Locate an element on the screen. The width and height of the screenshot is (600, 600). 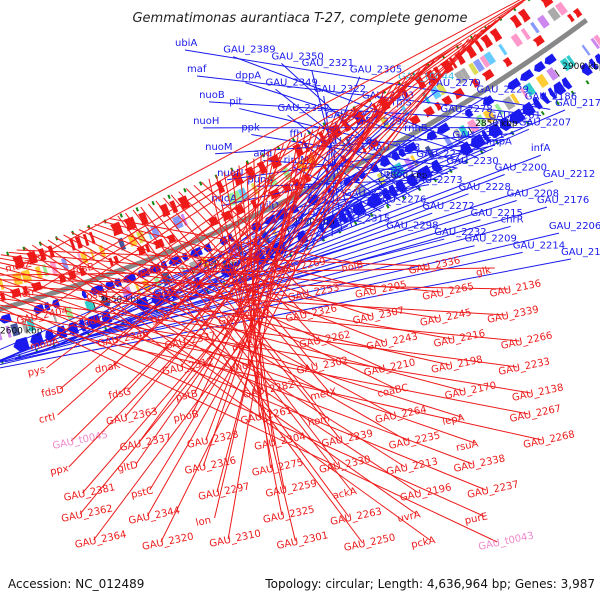
forward-gene-label: rimM is located at coordinates (296, 160).